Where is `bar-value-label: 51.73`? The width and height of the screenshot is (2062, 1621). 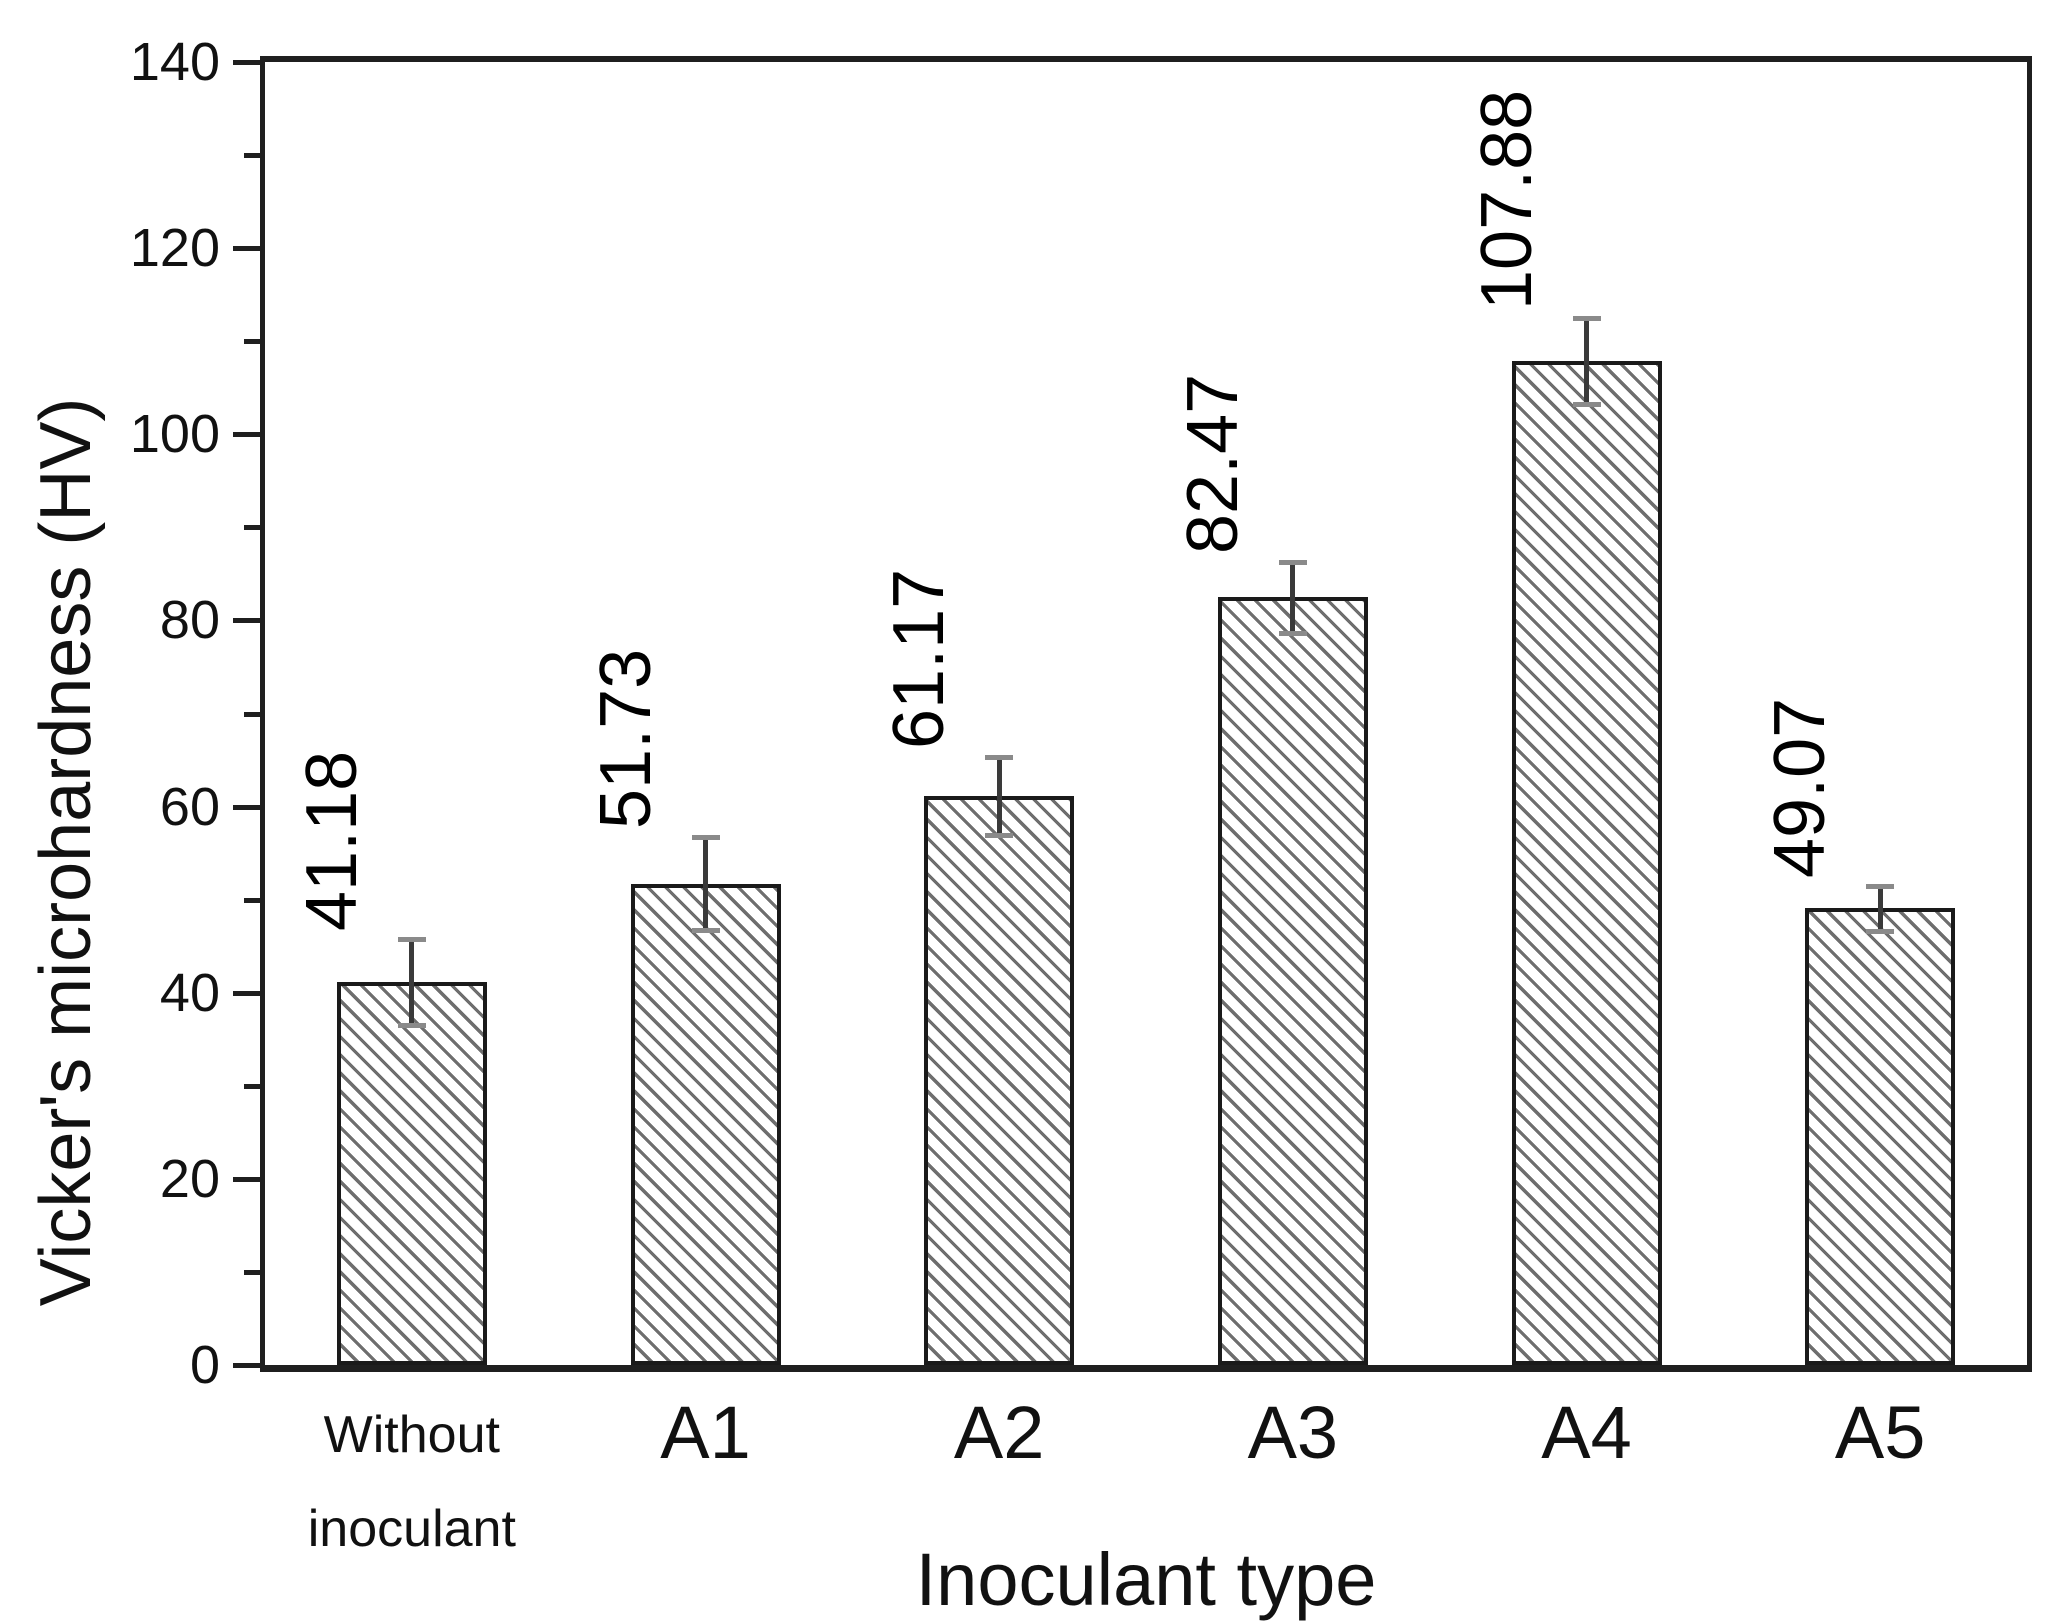 bar-value-label: 51.73 is located at coordinates (625, 738).